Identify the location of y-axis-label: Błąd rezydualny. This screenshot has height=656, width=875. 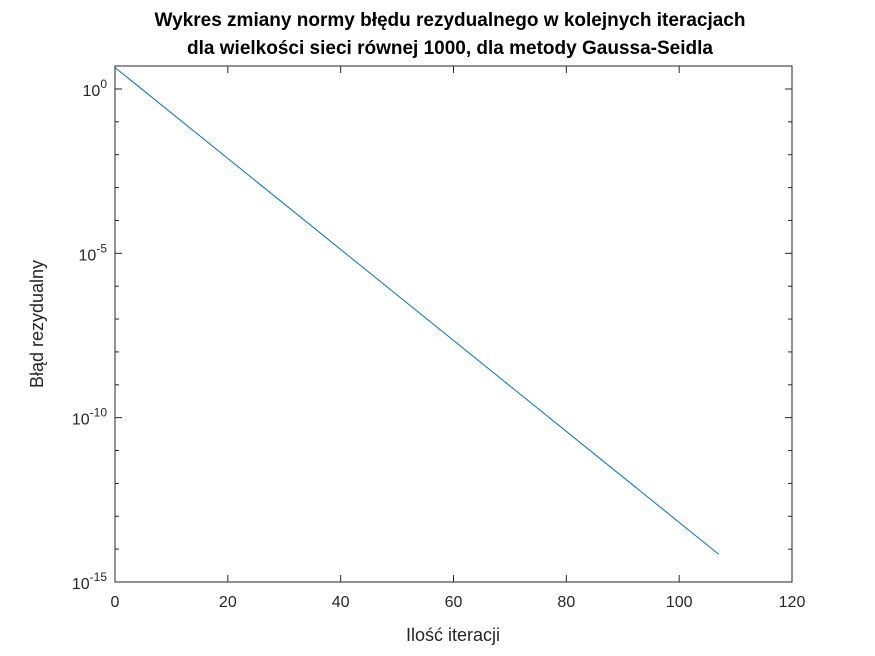
(37, 324).